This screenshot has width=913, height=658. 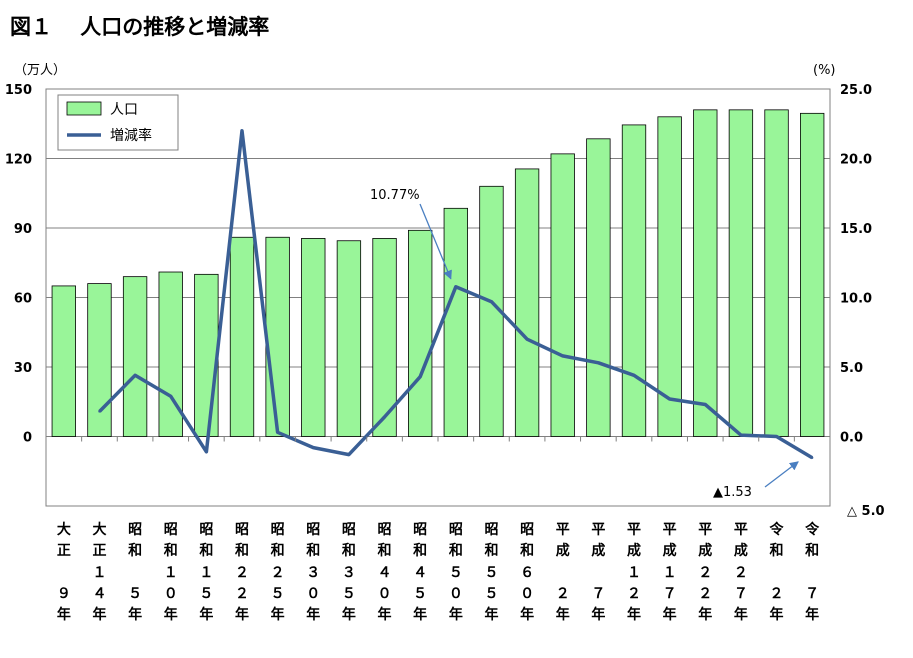 What do you see at coordinates (732, 492) in the screenshot?
I see `annotation-latest-label: ▲1.53` at bounding box center [732, 492].